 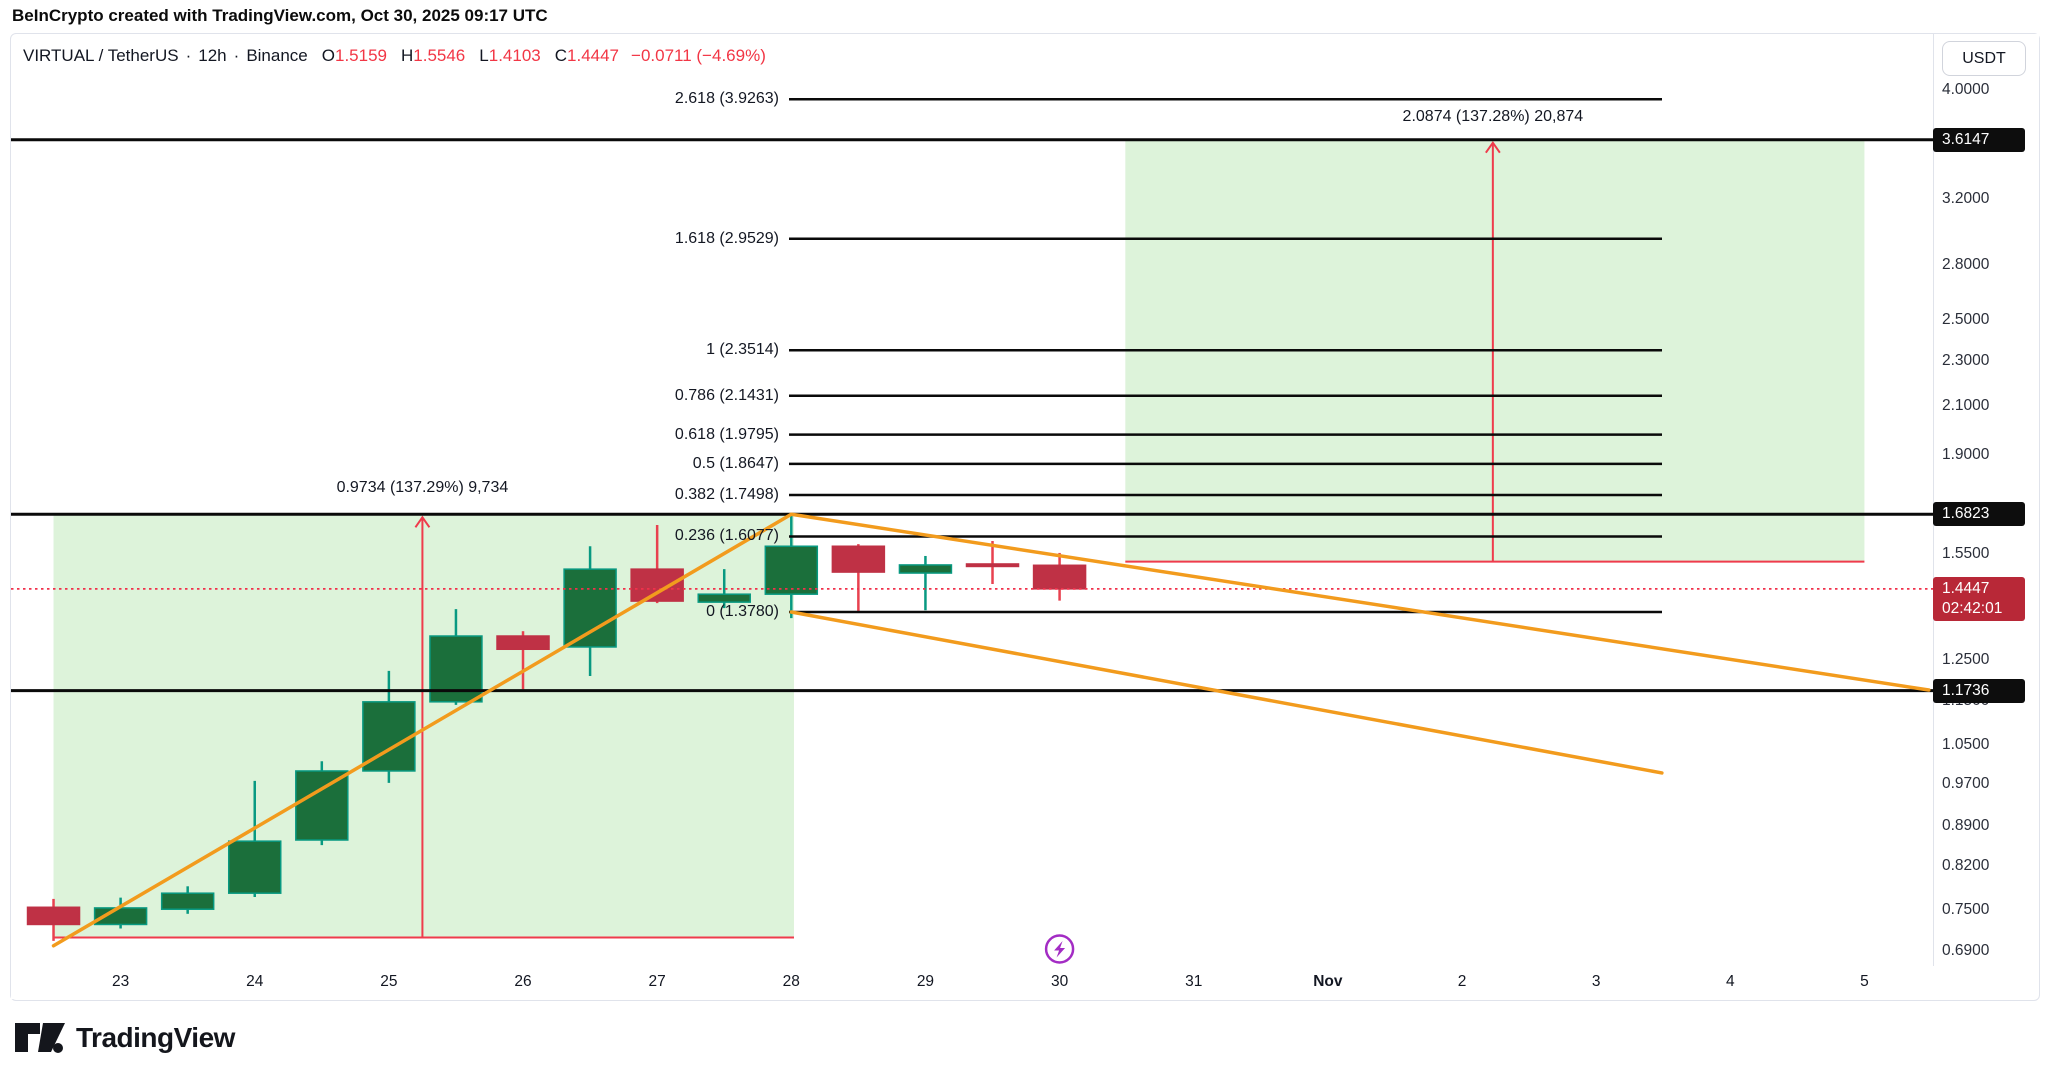 What do you see at coordinates (155, 1037) in the screenshot?
I see `tradingview-logo-text: TradingView` at bounding box center [155, 1037].